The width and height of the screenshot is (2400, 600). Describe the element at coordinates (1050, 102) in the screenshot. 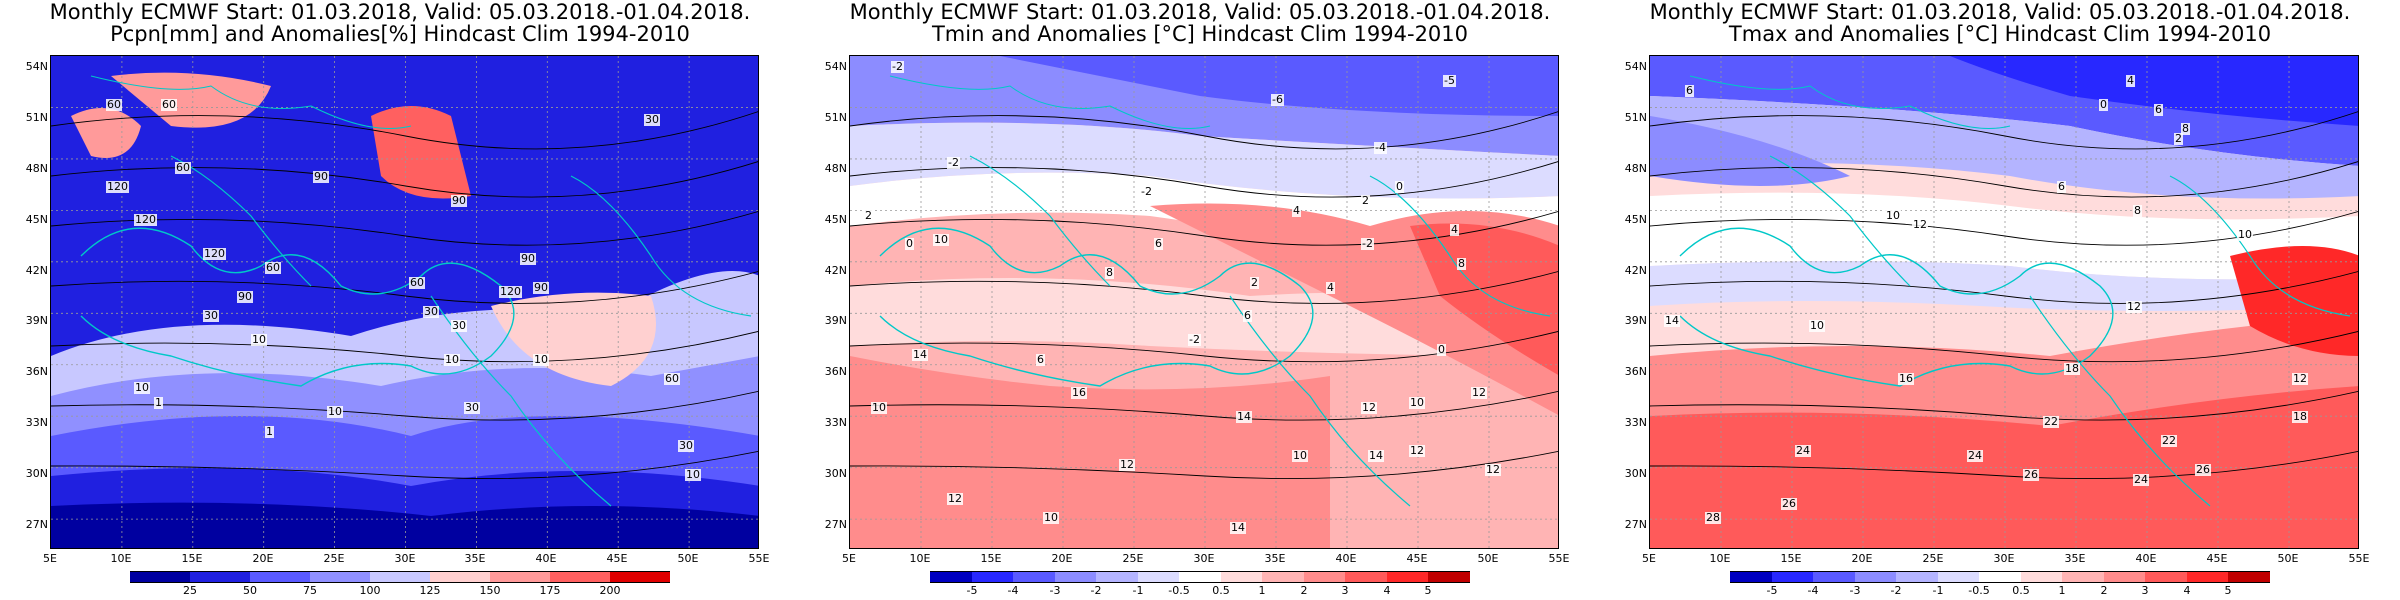

I see `border-line` at that location.